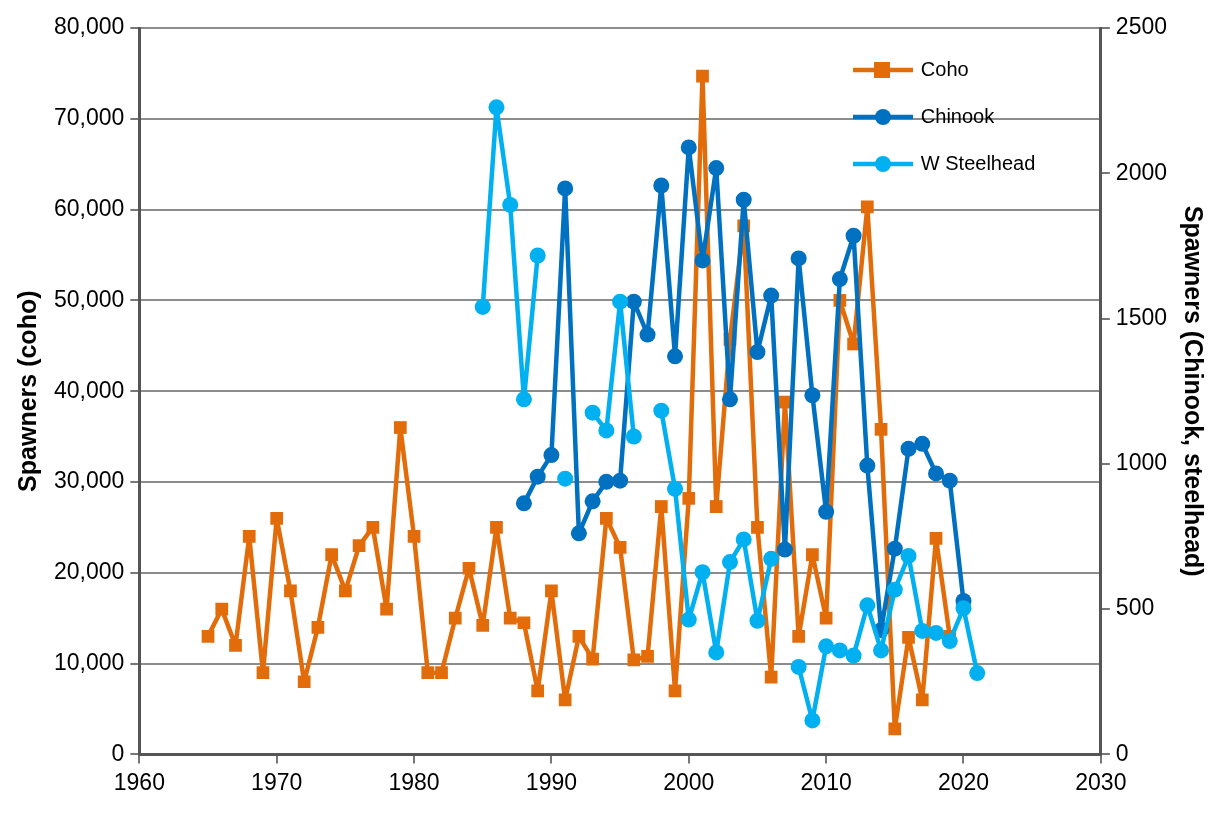 The height and width of the screenshot is (813, 1211). Describe the element at coordinates (89, 298) in the screenshot. I see `y-tick-label: 50,000` at that location.